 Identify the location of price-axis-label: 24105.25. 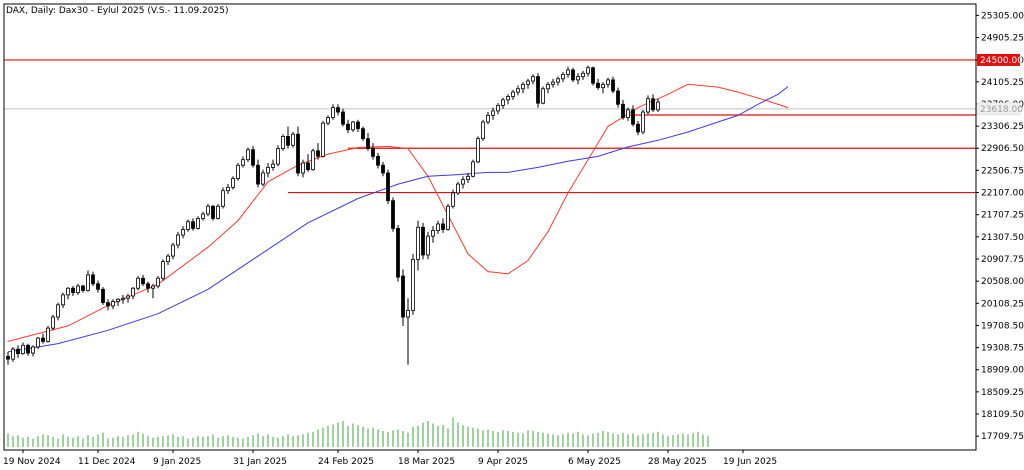
(1002, 83).